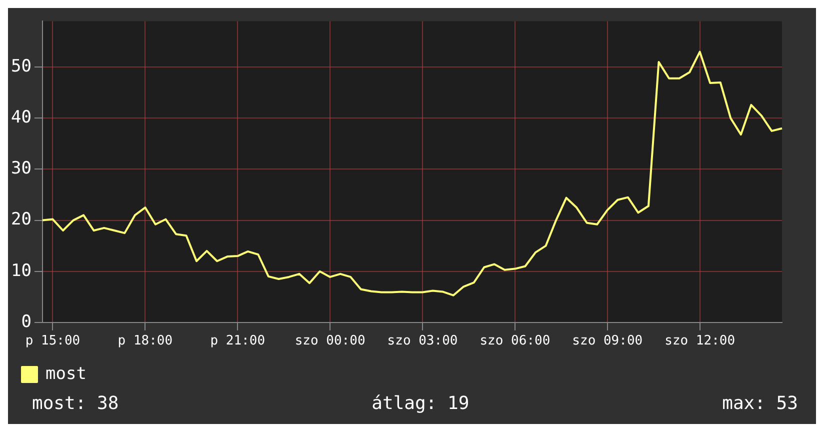 This screenshot has width=824, height=430. I want to click on y-tick-label: 20, so click(21, 220).